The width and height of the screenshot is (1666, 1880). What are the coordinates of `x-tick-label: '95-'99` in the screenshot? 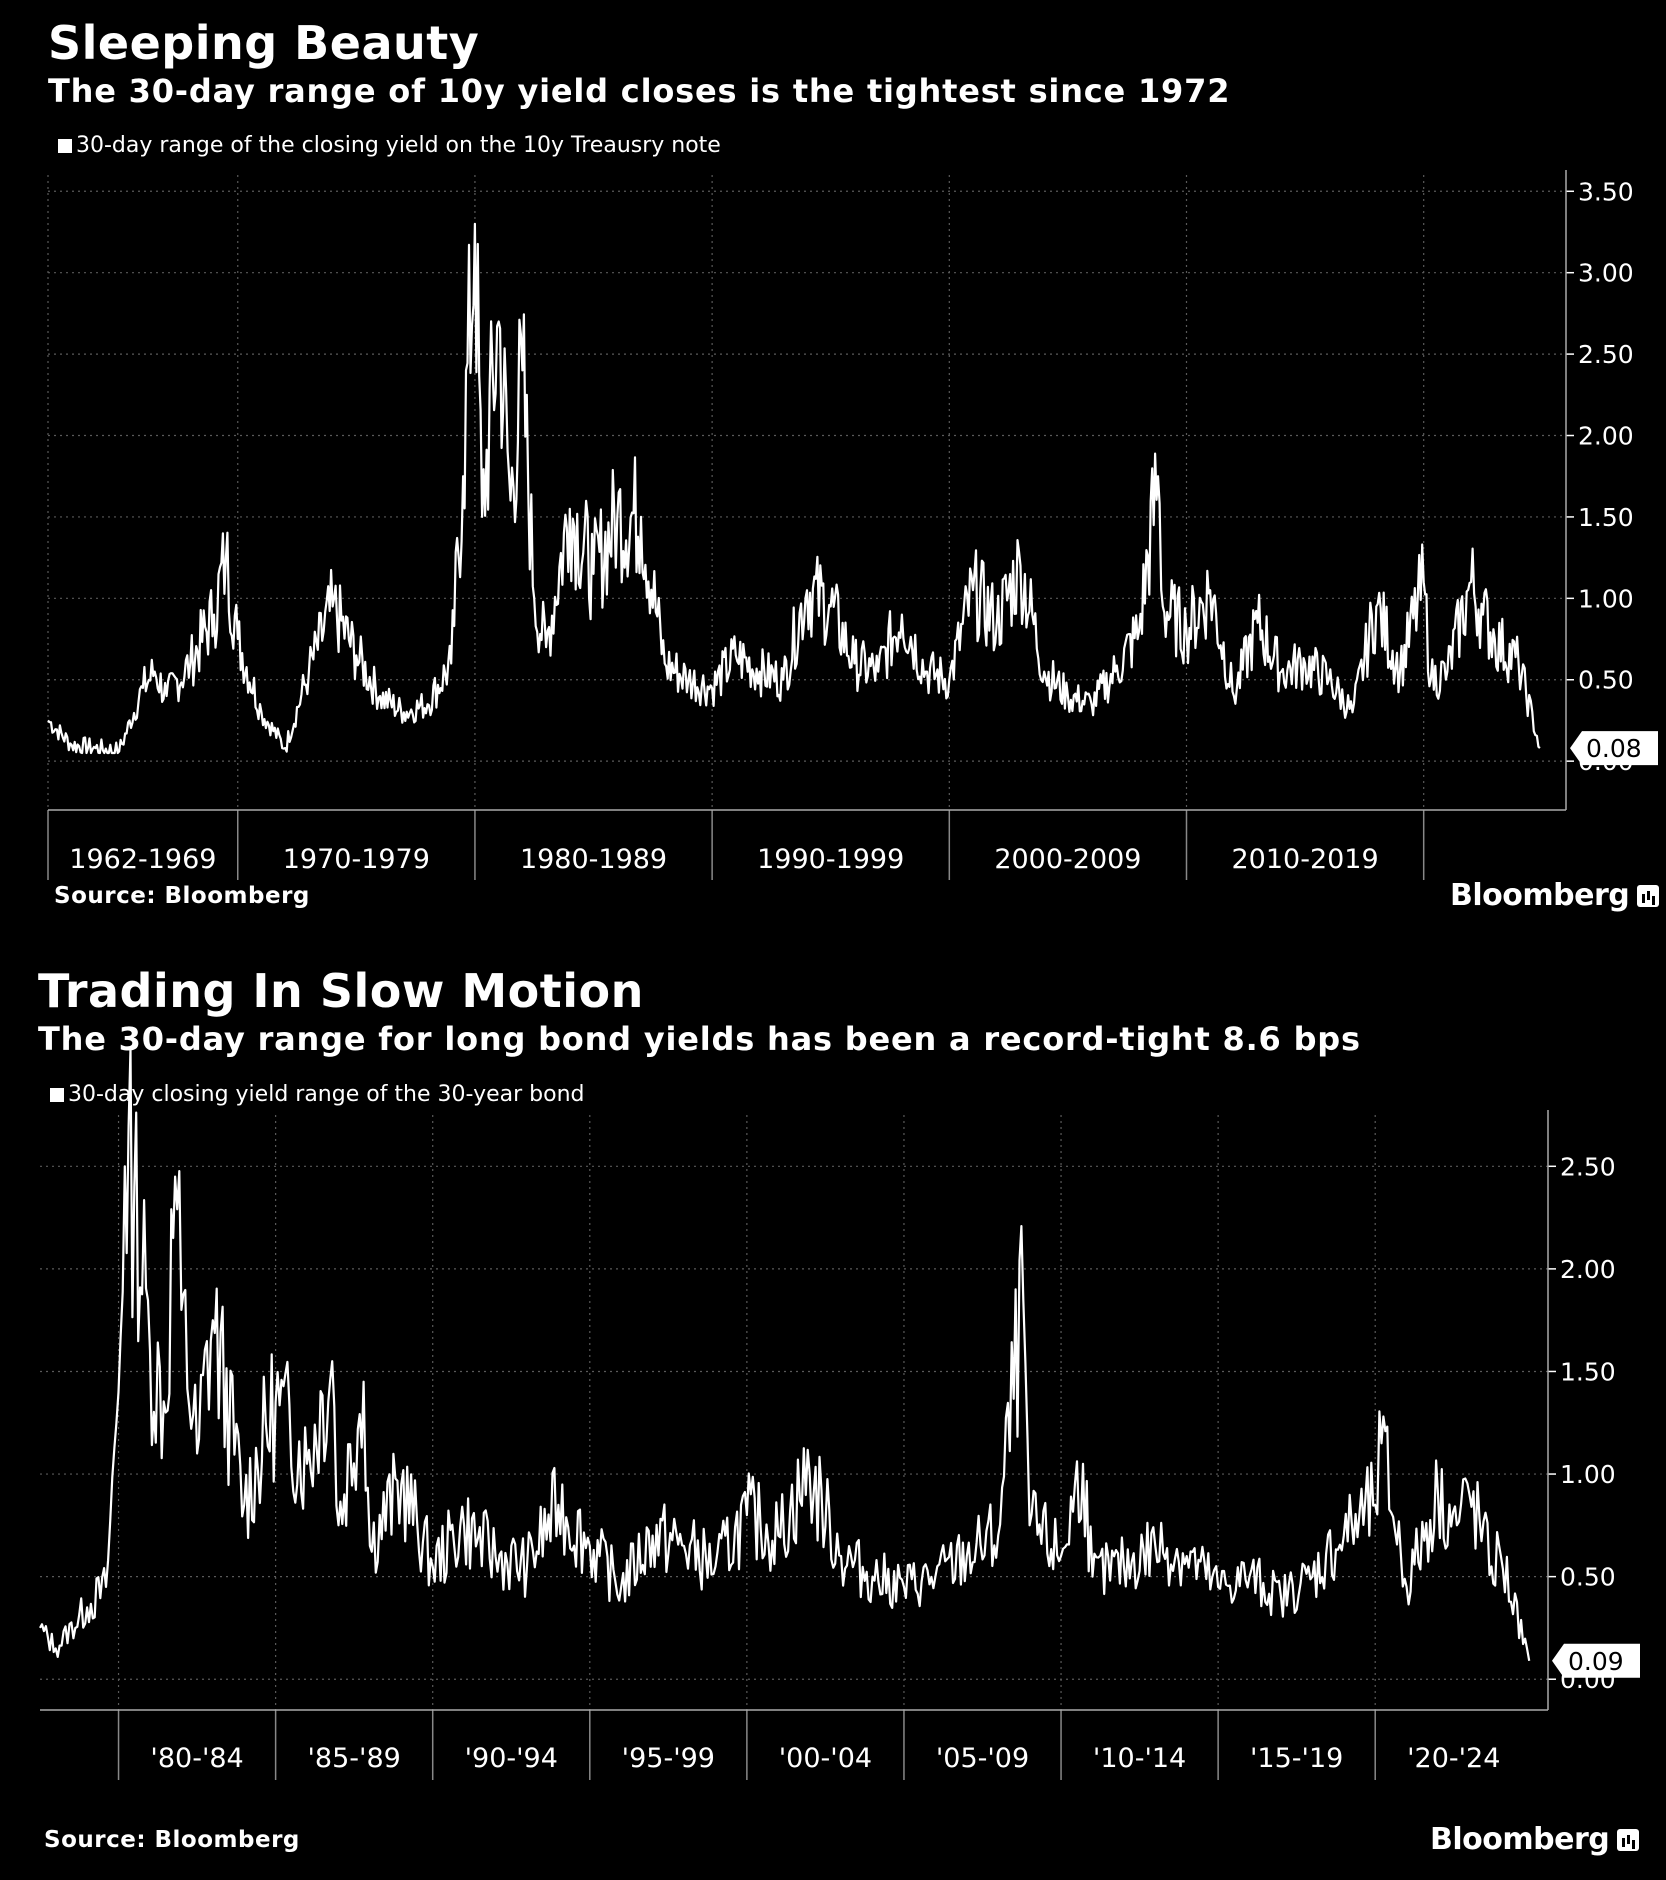 It's located at (668, 1758).